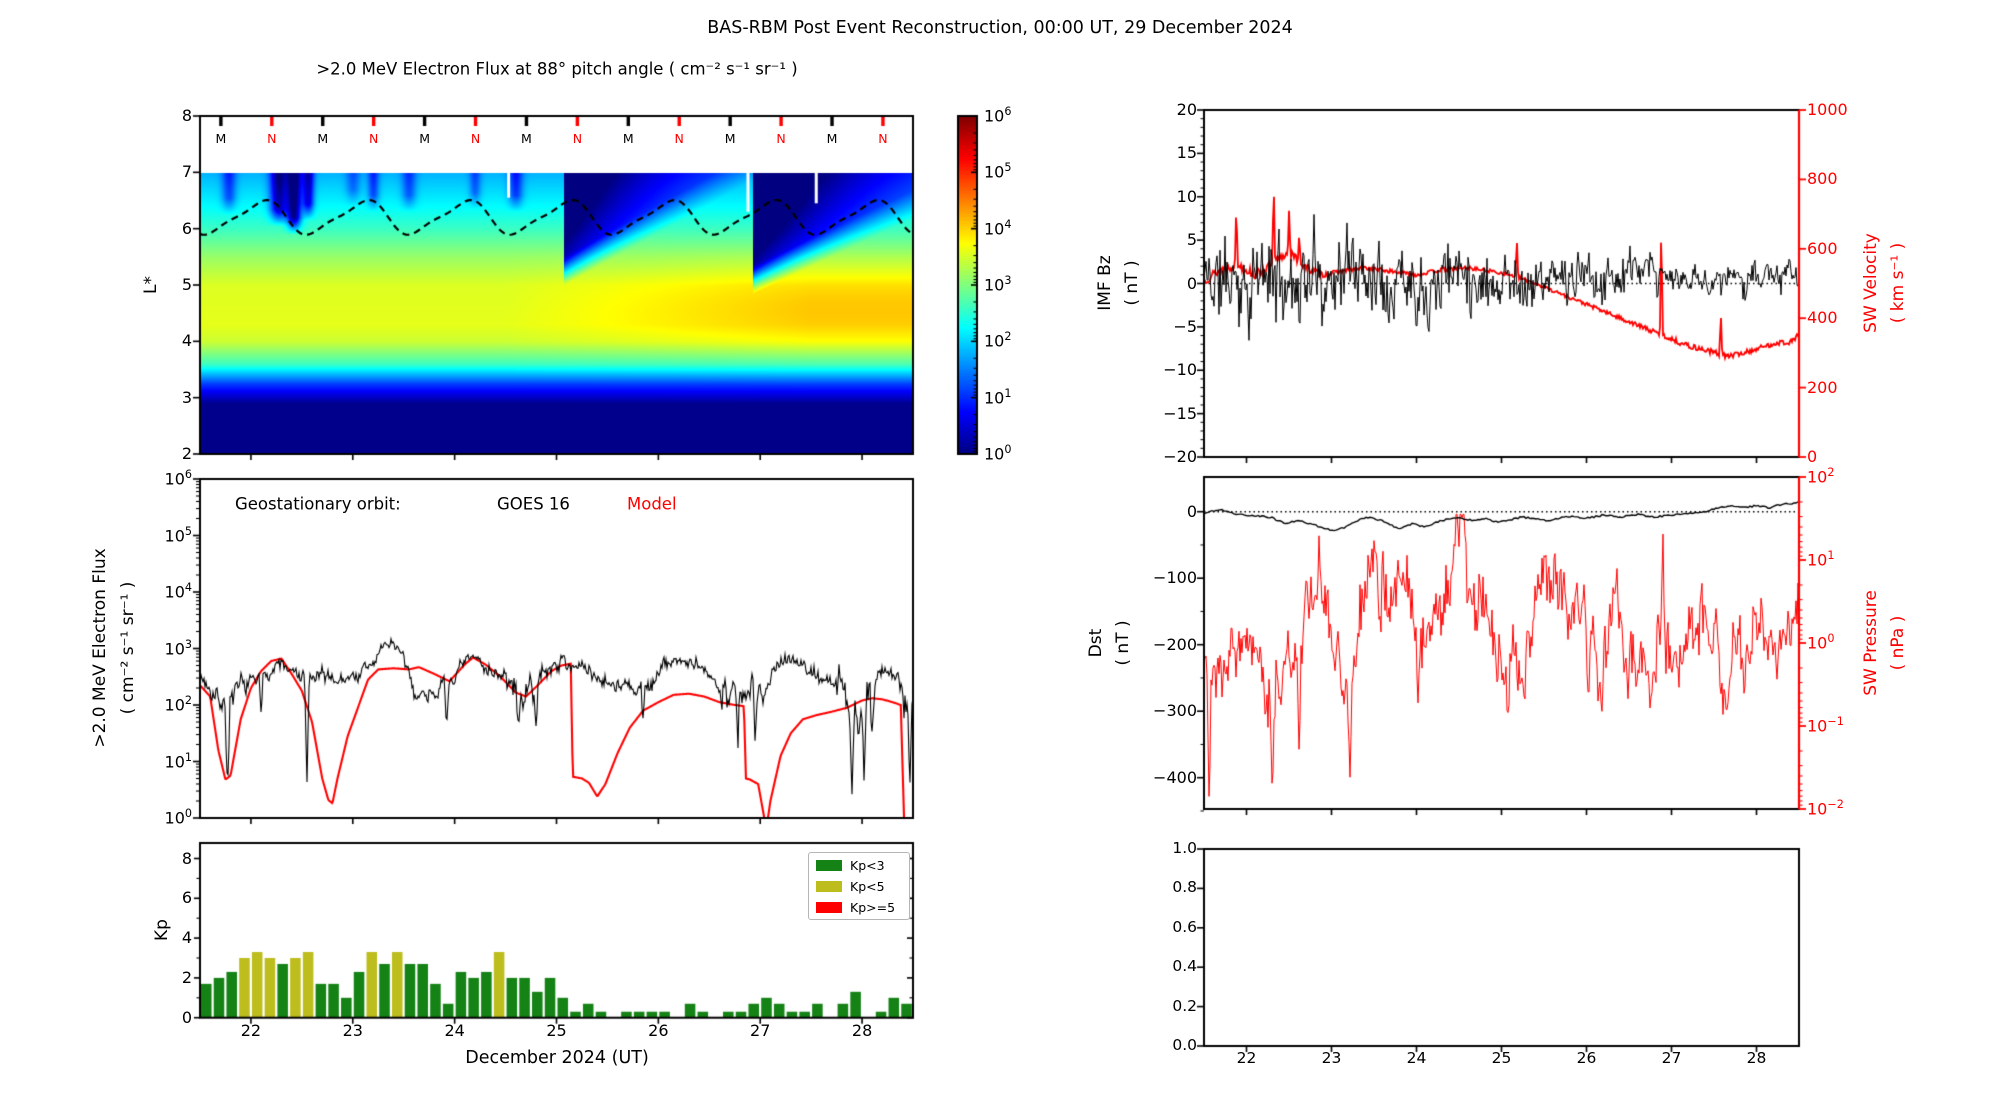 Image resolution: width=2000 pixels, height=1100 pixels. Describe the element at coordinates (178, 478) in the screenshot. I see `flux-ytick-label: 10⁶` at that location.